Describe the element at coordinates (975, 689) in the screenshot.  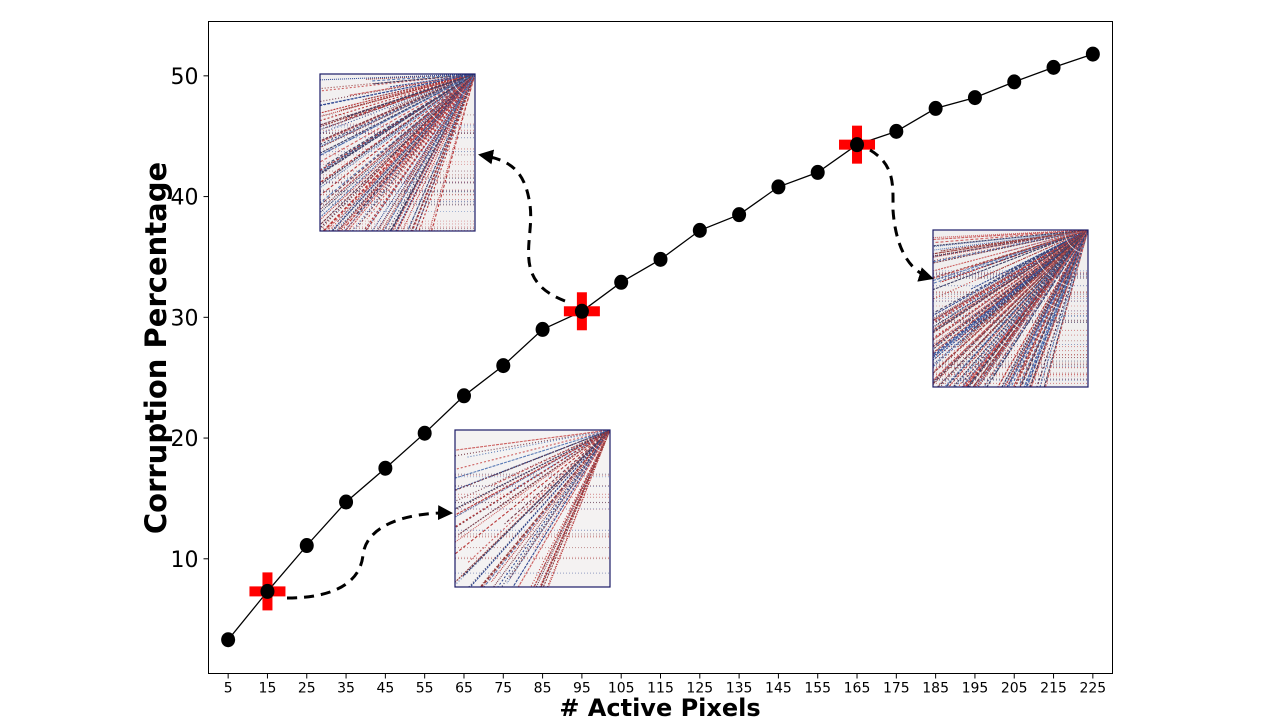
I see `x-tick-label: 195` at that location.